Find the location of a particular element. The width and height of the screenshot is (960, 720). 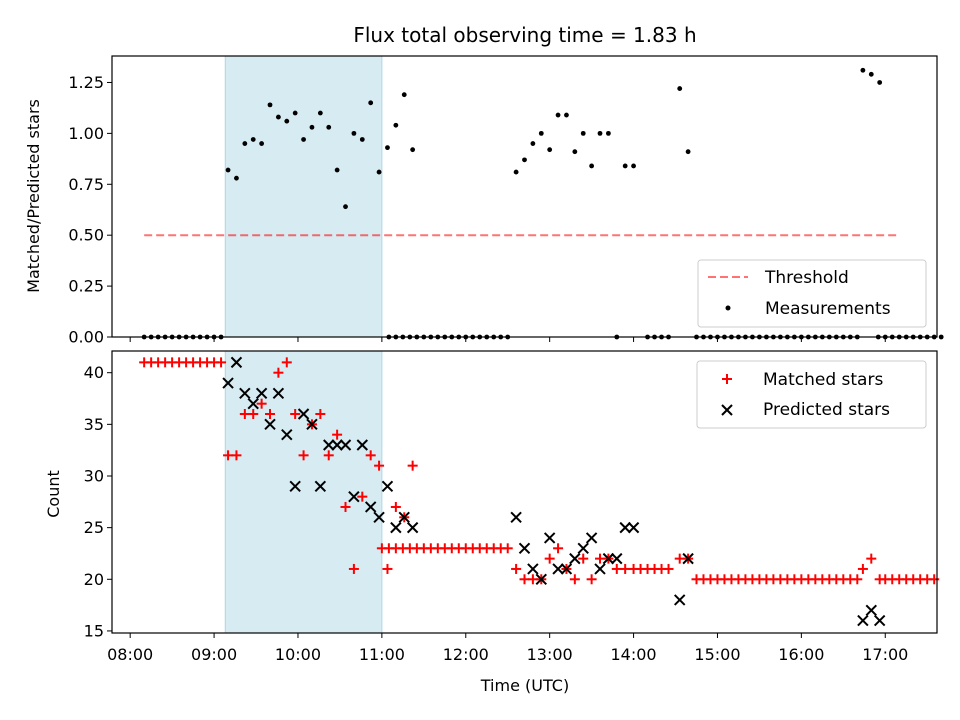

legend-threshold-label: Threshold is located at coordinates (806, 278).